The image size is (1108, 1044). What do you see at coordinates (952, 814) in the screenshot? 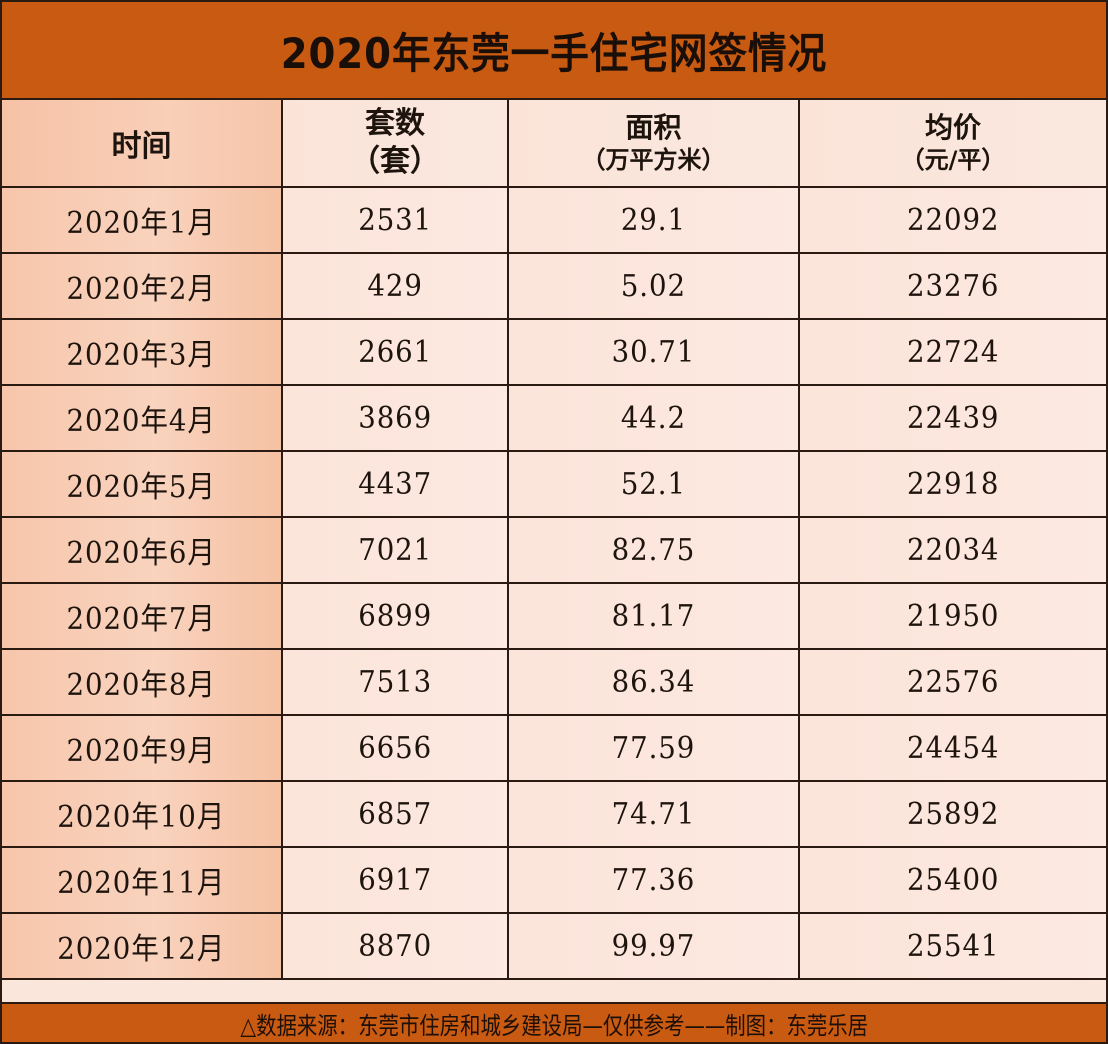
I see `cell-avg-price: 25892` at bounding box center [952, 814].